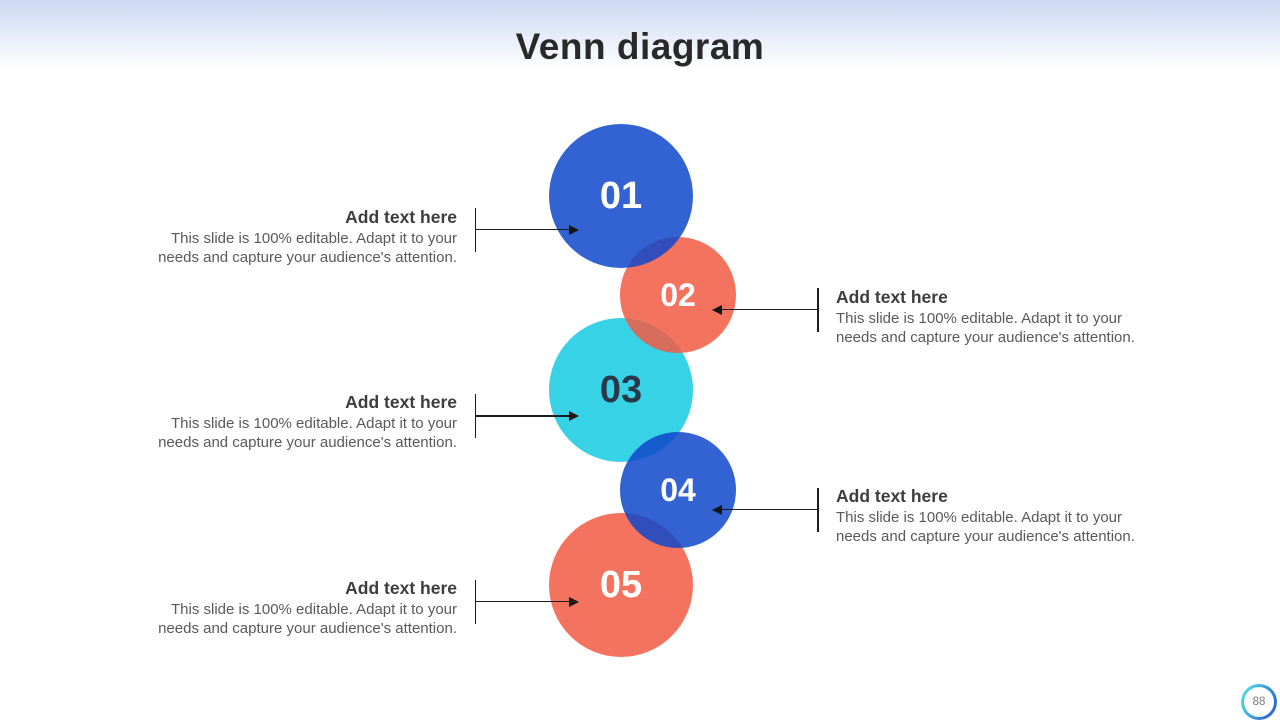  I want to click on venn-circle-01: 01, so click(621, 196).